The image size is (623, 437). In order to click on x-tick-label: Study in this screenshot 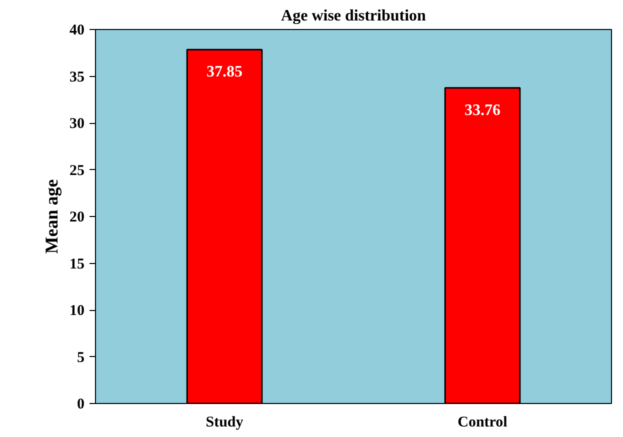, I will do `click(225, 422)`.